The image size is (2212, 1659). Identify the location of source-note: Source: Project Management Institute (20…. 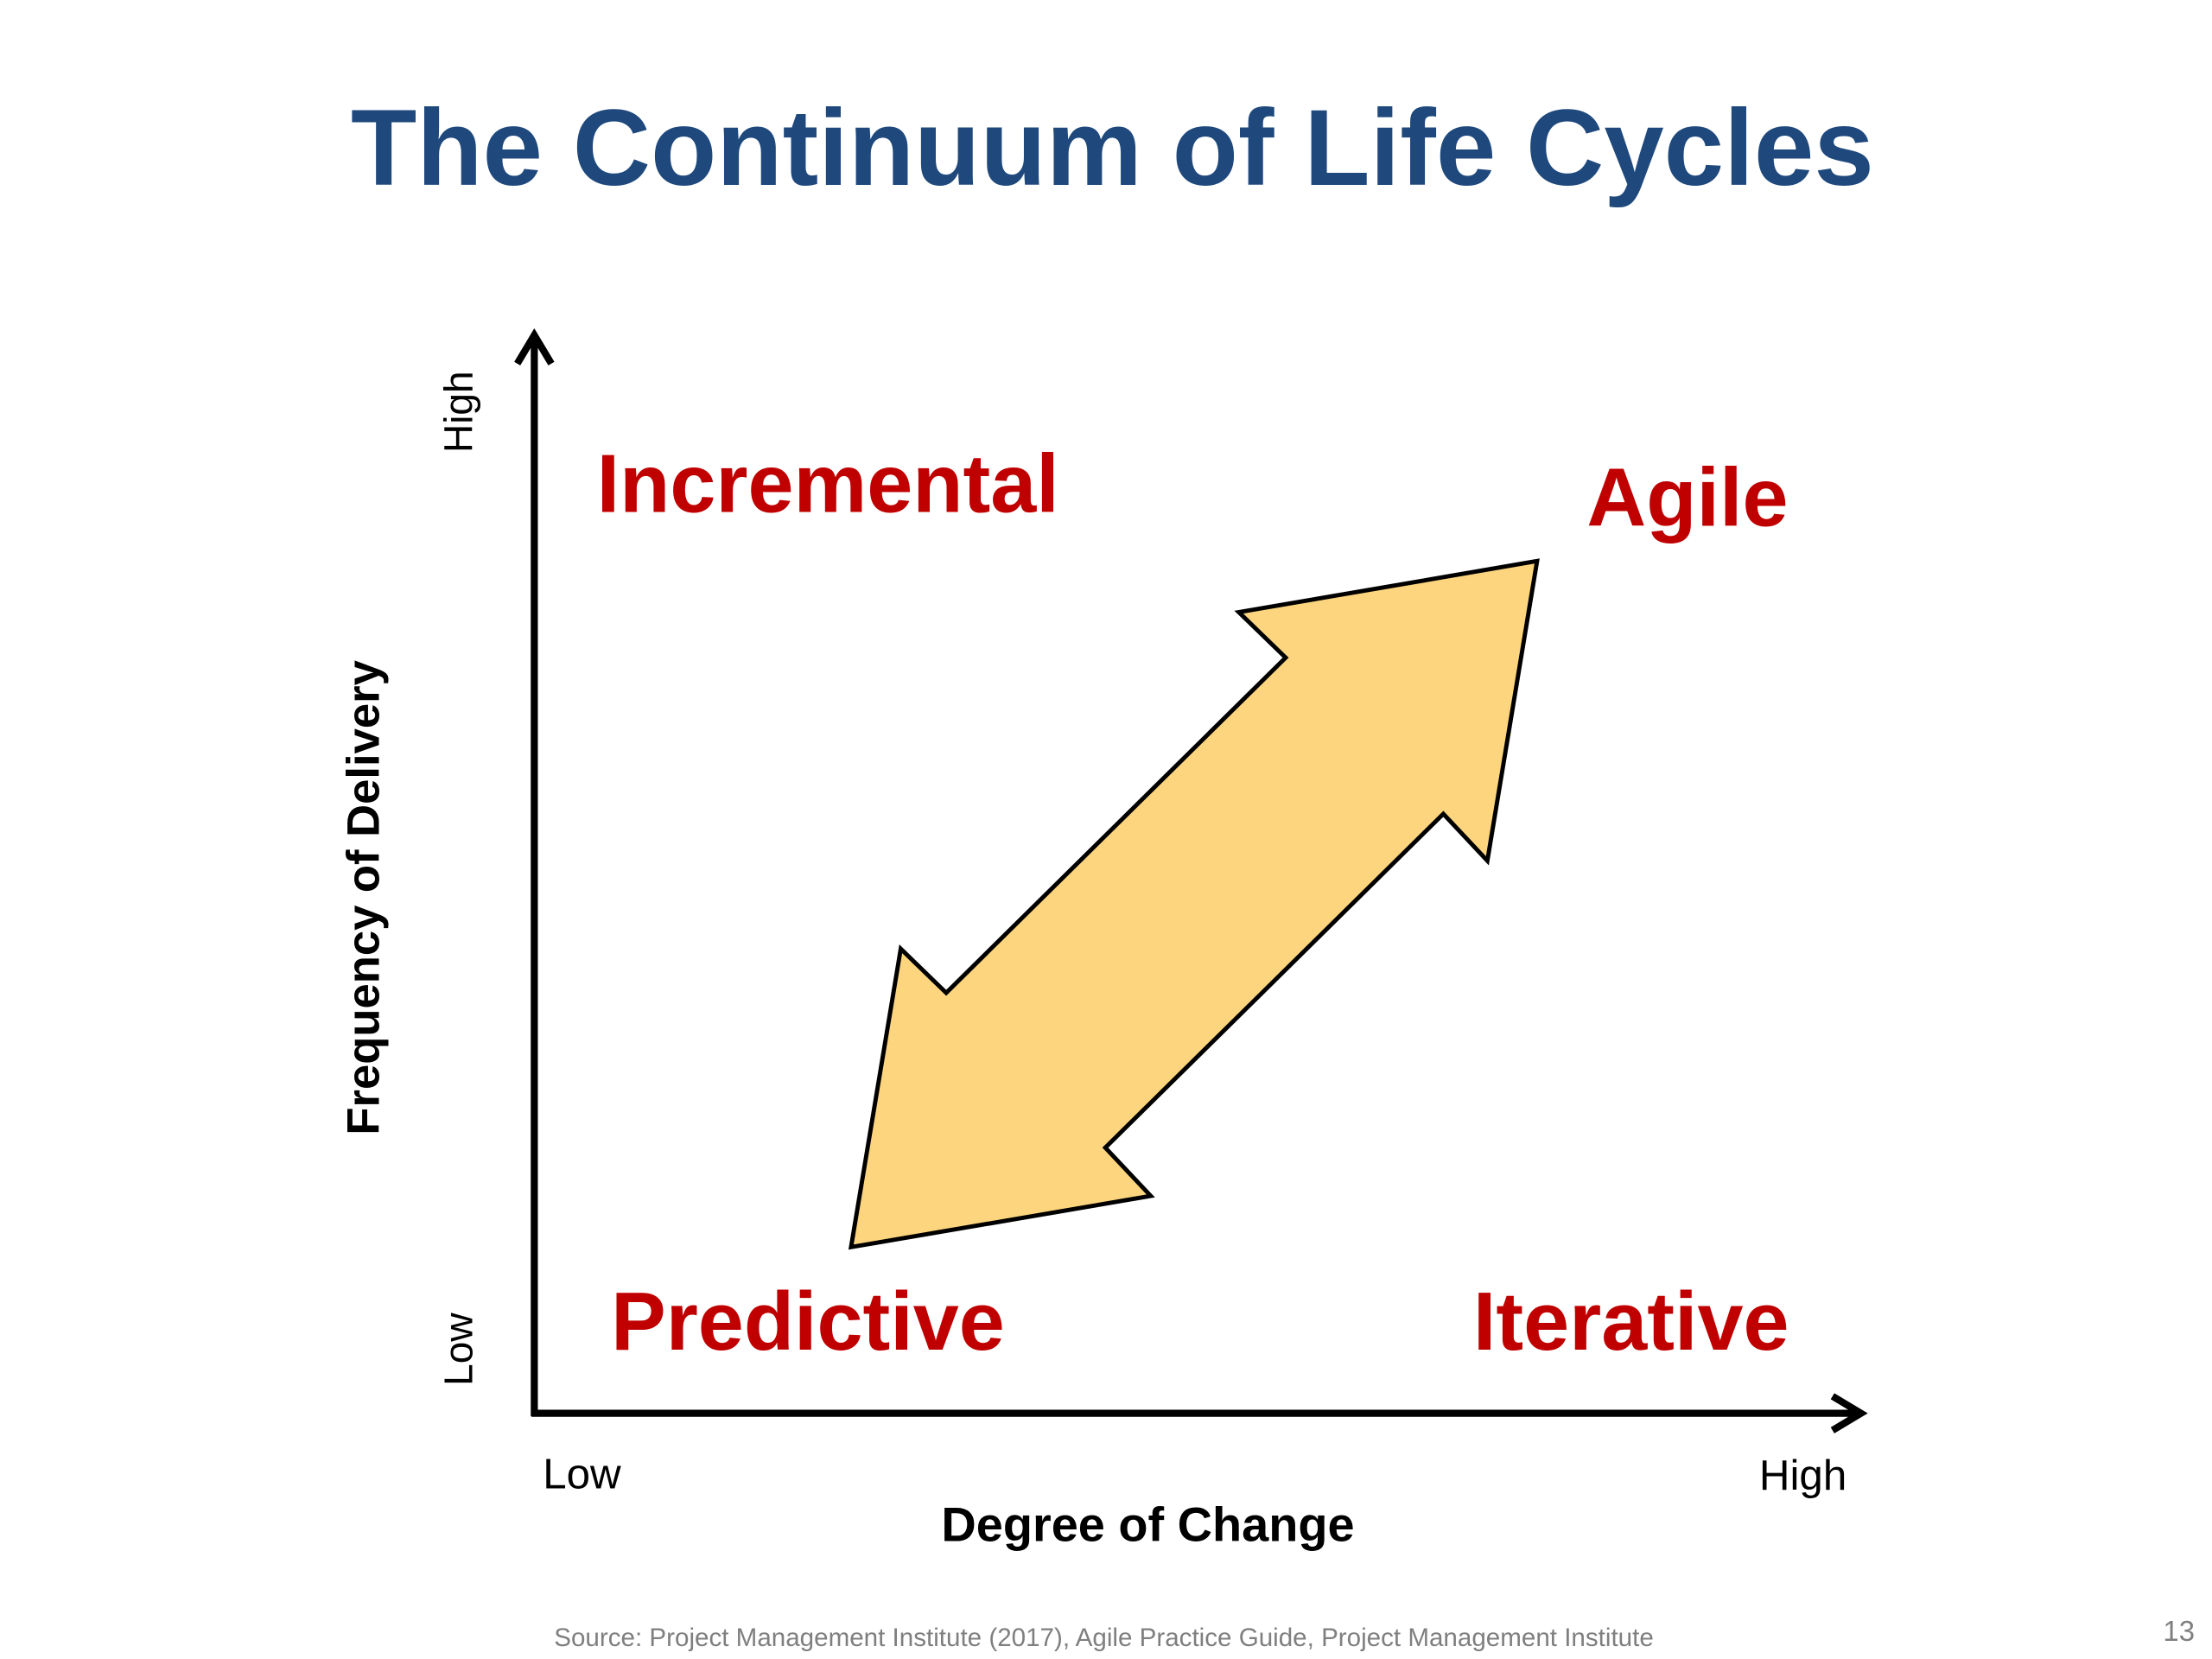
(1104, 1638).